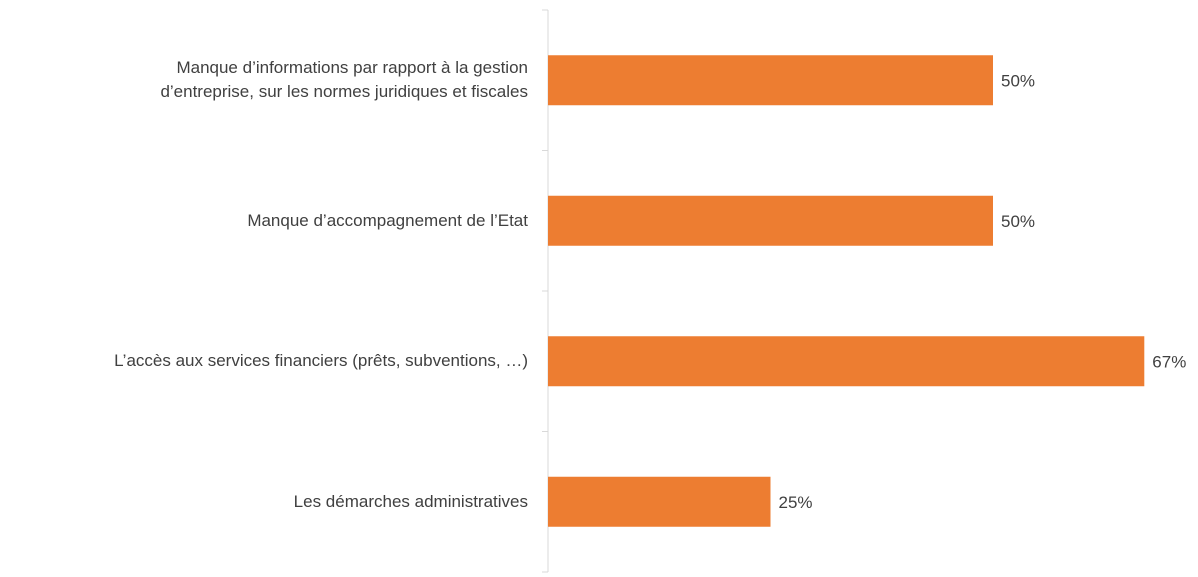 The width and height of the screenshot is (1198, 577). What do you see at coordinates (1169, 362) in the screenshot?
I see `value-label: 67%` at bounding box center [1169, 362].